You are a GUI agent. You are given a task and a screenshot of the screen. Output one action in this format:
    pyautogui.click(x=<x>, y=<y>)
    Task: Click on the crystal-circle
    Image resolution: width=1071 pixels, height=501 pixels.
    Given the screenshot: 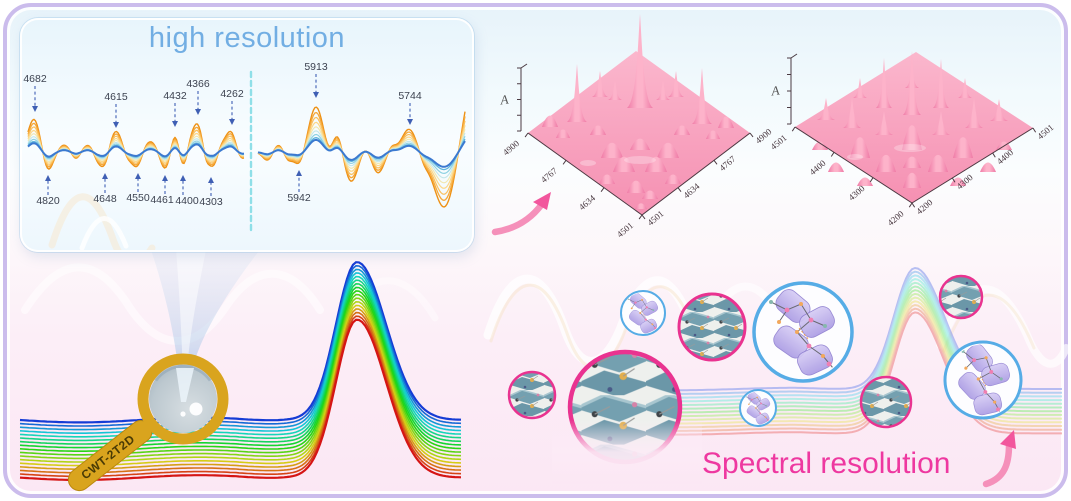 What is the action you would take?
    pyautogui.click(x=745, y=351)
    